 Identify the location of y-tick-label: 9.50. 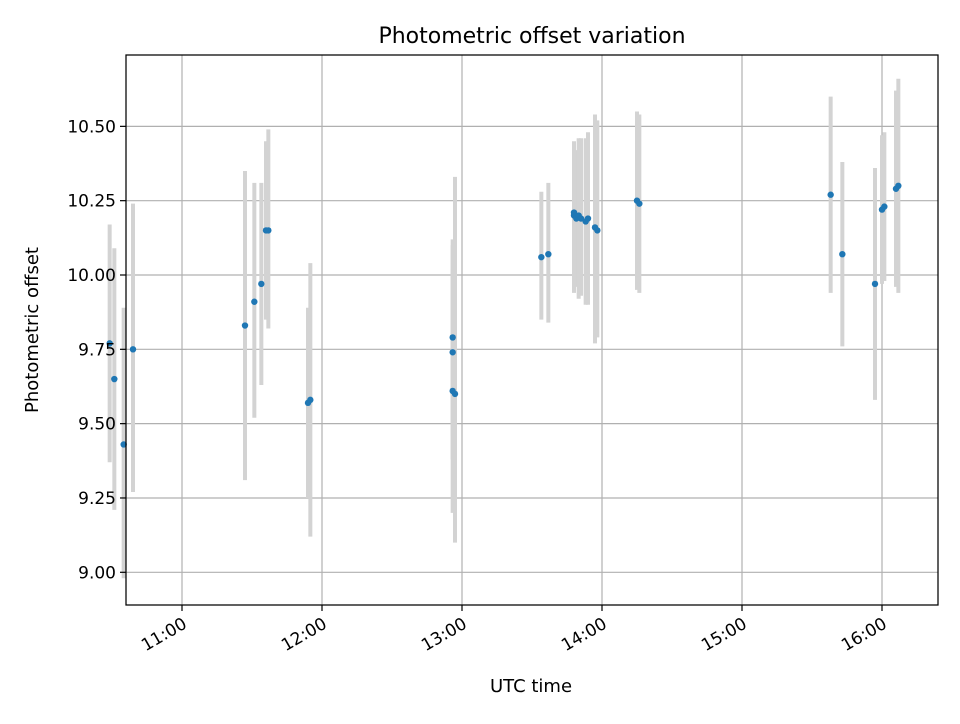
(97, 425).